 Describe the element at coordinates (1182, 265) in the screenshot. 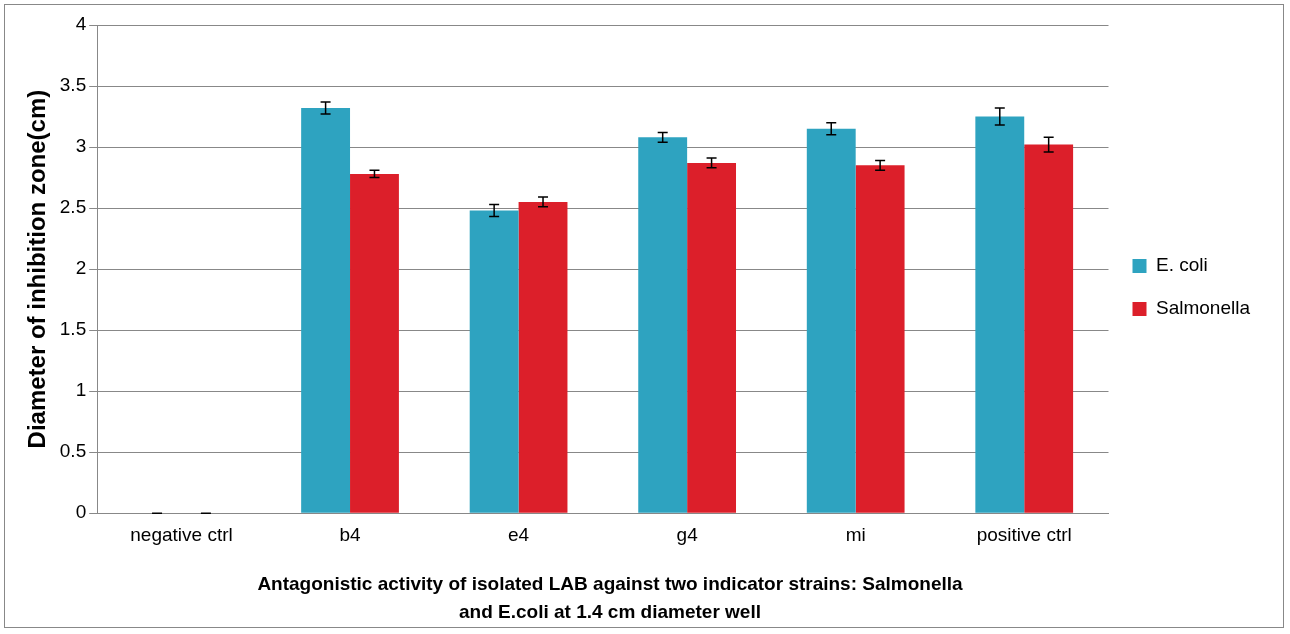

I see `legend-label: E. coli` at that location.